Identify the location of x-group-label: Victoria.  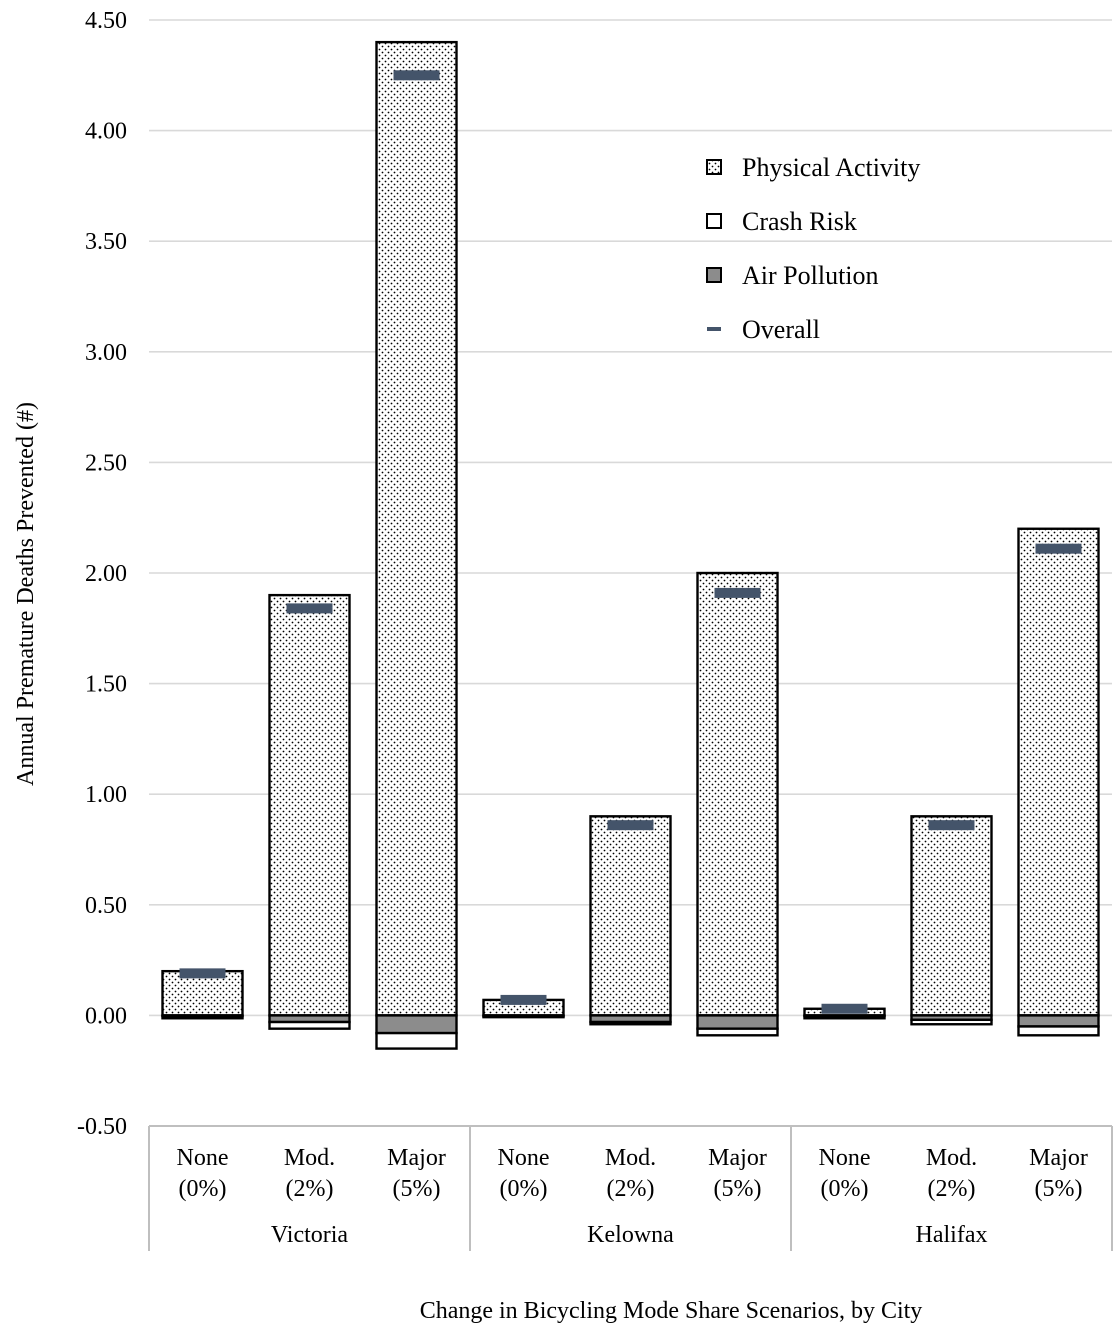
(310, 1235).